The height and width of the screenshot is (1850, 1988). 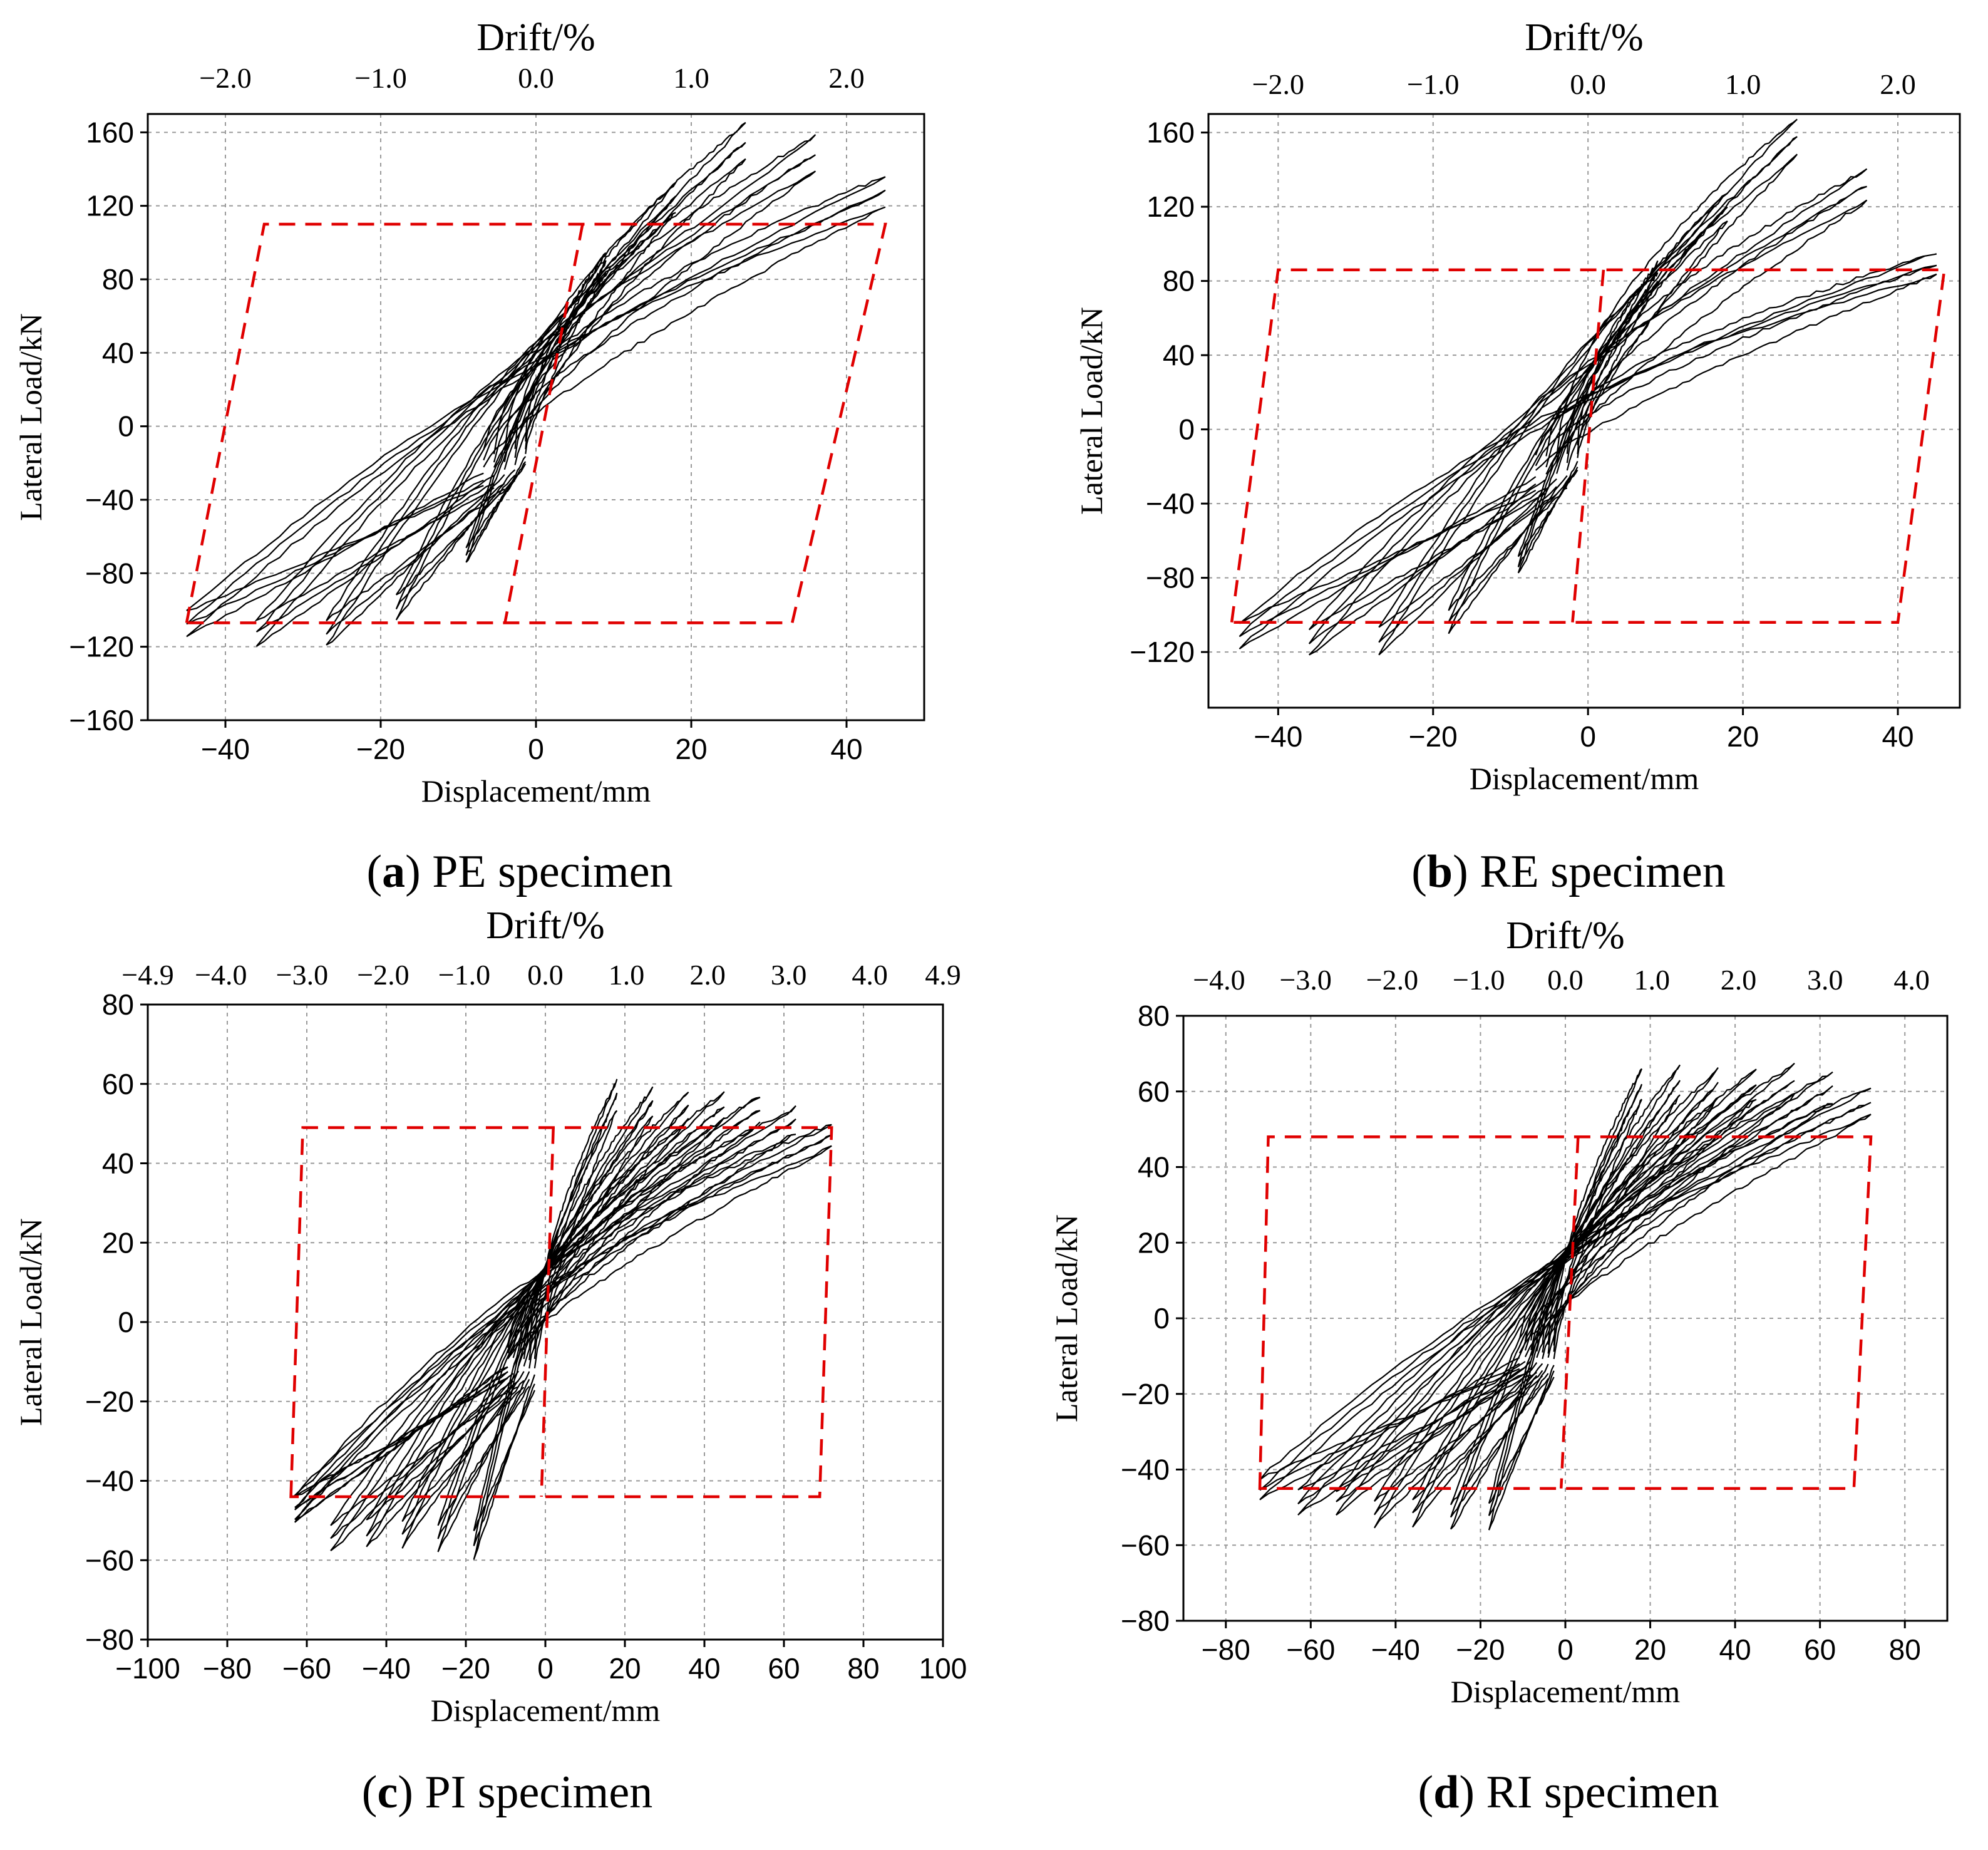 I want to click on subfigure-caption: (b) RE specimen, so click(x=1568, y=871).